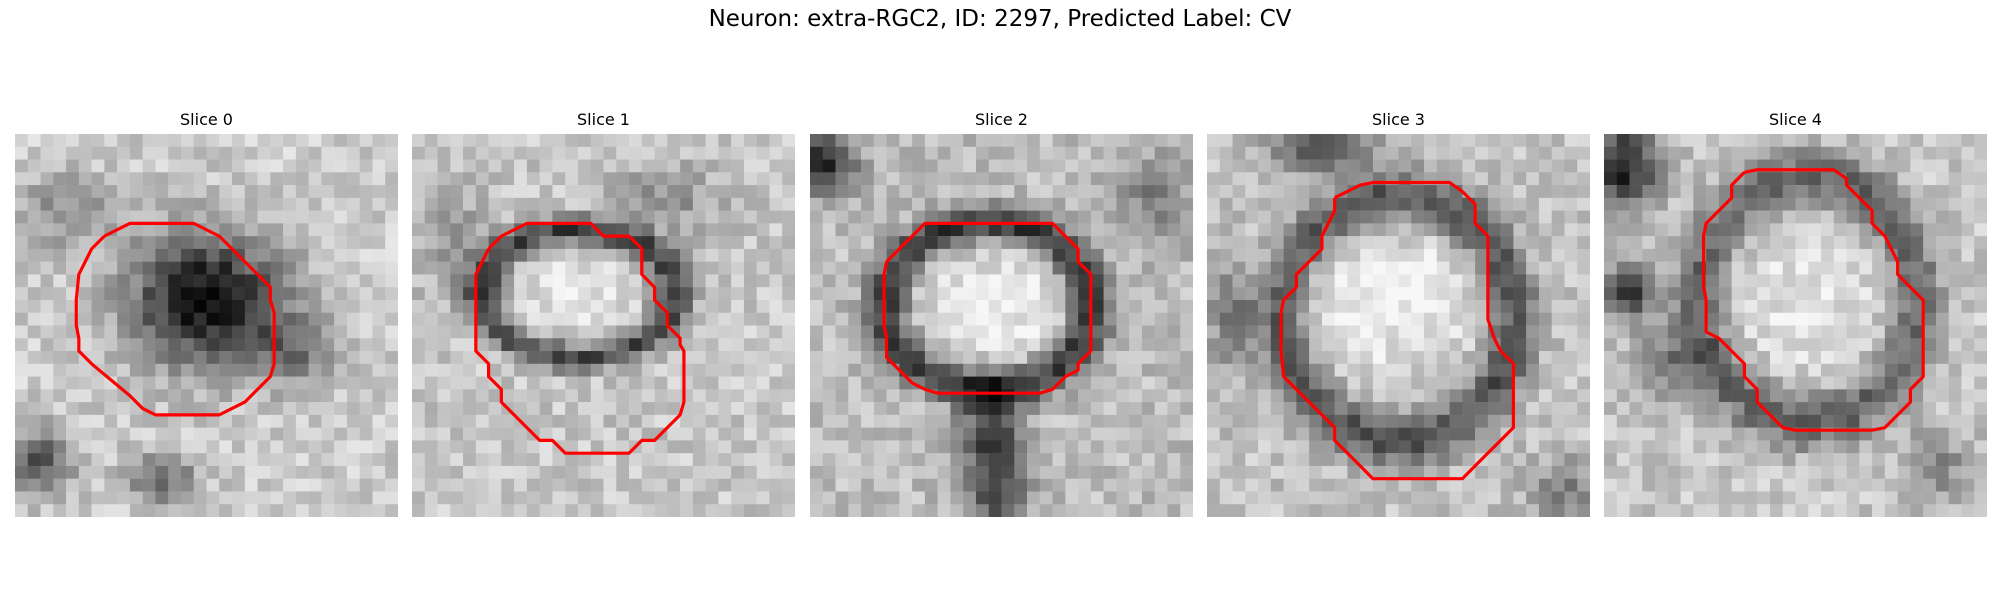  I want to click on slice-title-2: Slice 2, so click(1001, 119).